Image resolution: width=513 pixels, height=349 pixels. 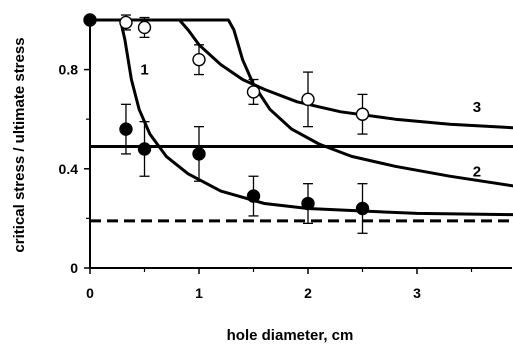 What do you see at coordinates (69, 70) in the screenshot?
I see `y-tick-label: 0.8` at bounding box center [69, 70].